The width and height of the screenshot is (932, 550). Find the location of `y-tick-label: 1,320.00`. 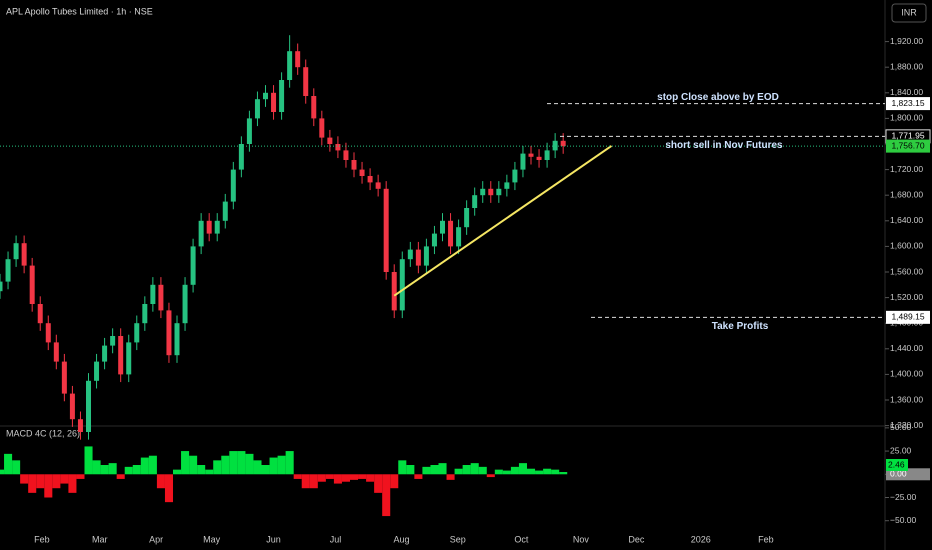

y-tick-label: 1,320.00 is located at coordinates (906, 425).